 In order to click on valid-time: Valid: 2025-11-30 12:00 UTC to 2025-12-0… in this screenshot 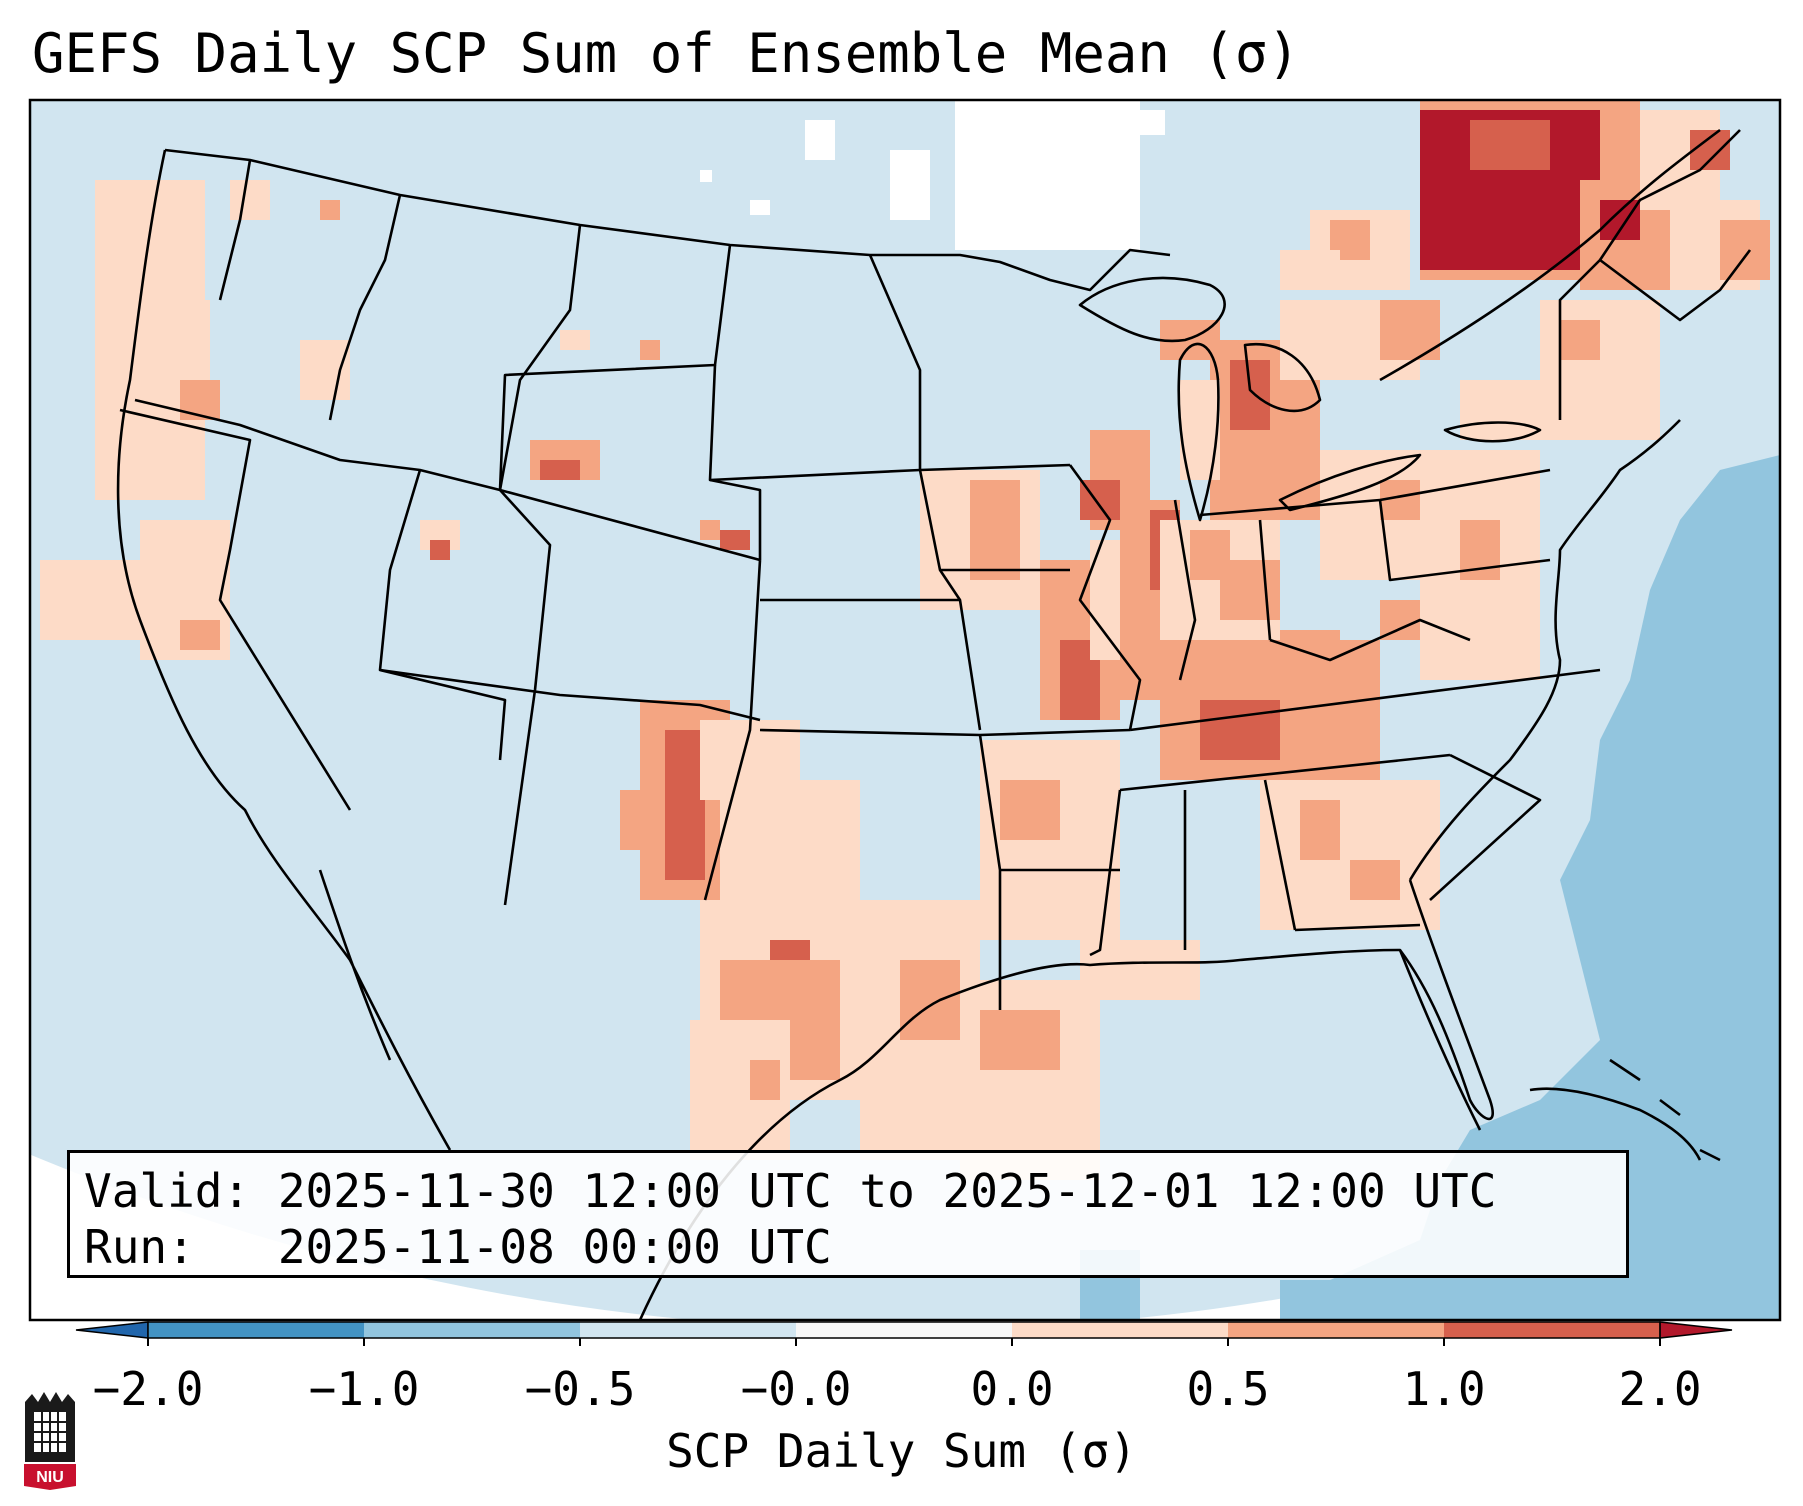, I will do `click(790, 1191)`.